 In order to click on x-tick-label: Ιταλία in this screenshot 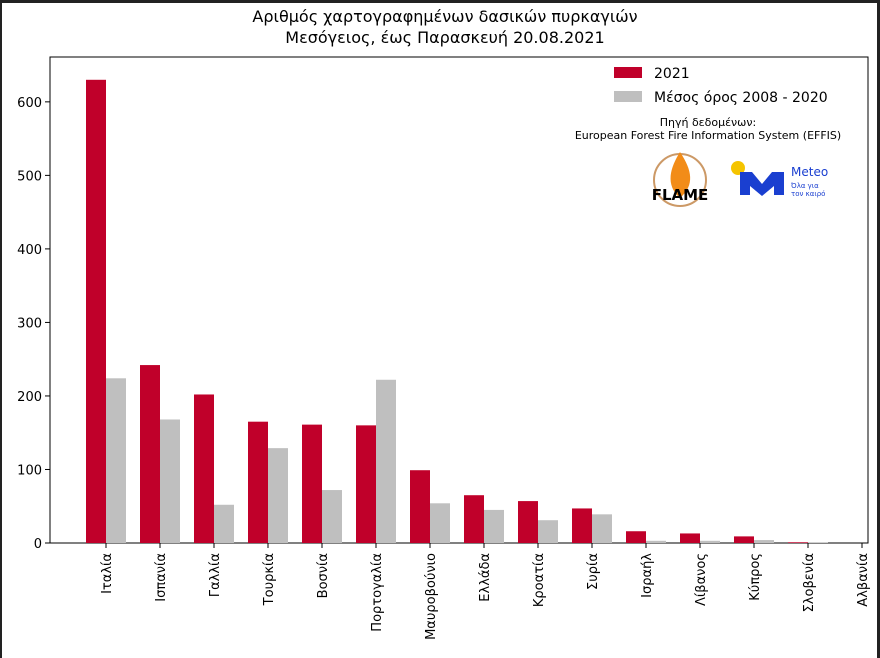, I will do `click(107, 573)`.